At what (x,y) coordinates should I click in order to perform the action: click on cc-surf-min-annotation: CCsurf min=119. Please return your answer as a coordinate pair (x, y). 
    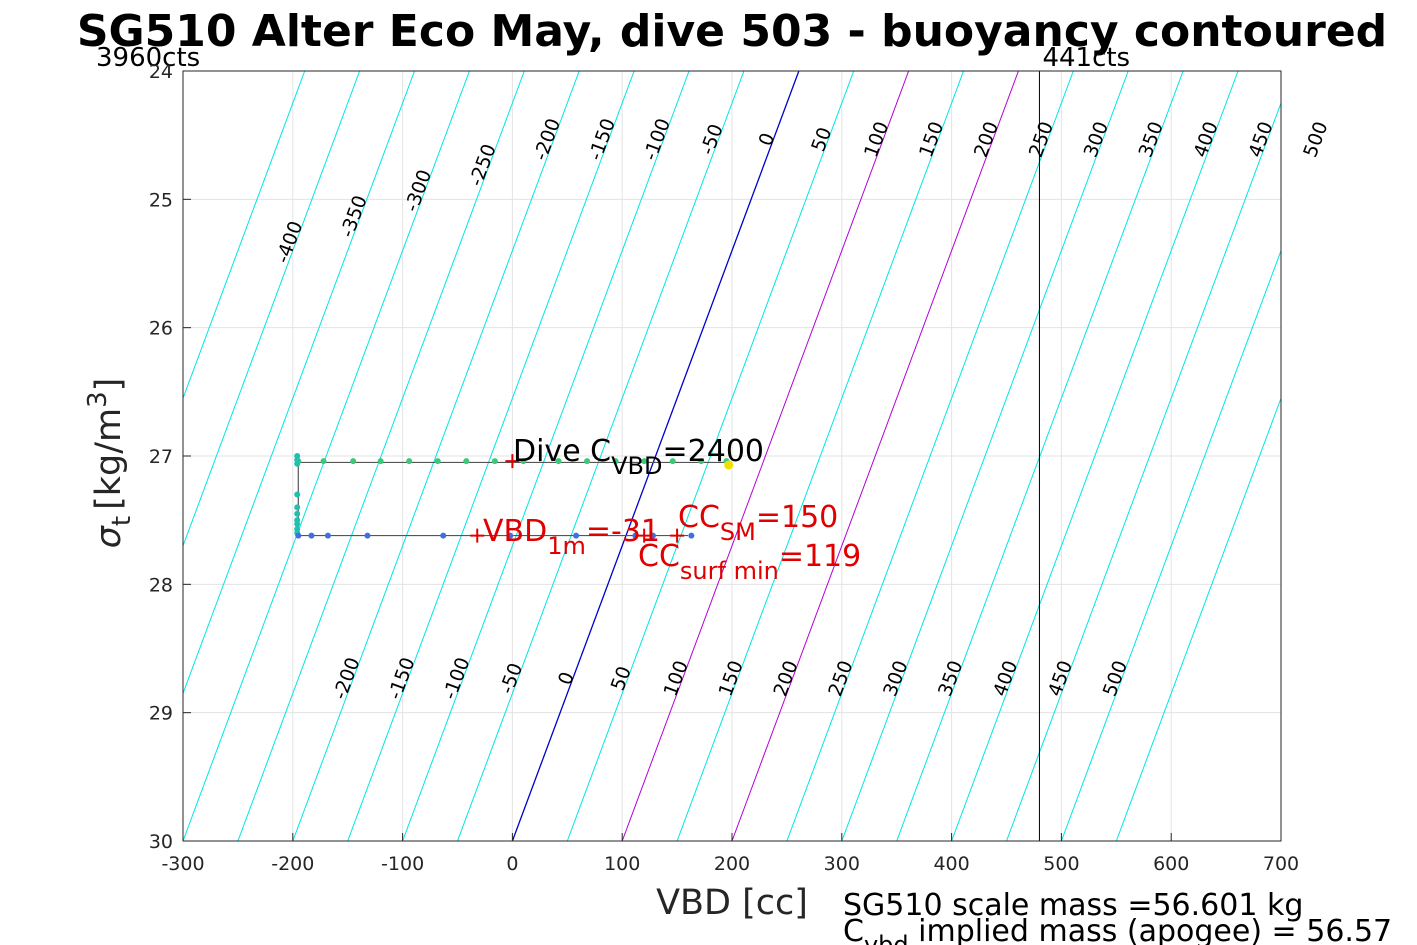
    Looking at the image, I should click on (749, 562).